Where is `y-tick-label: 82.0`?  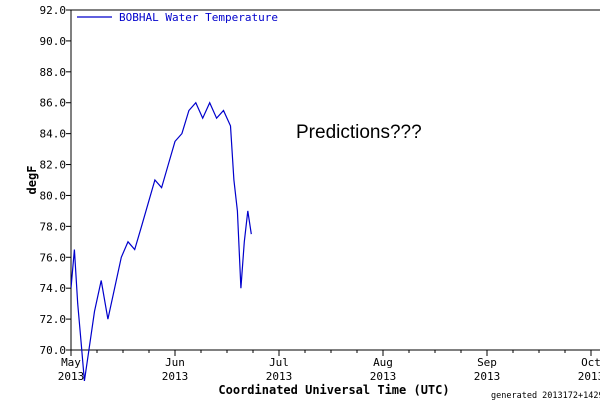
y-tick-label: 82.0 is located at coordinates (53, 165).